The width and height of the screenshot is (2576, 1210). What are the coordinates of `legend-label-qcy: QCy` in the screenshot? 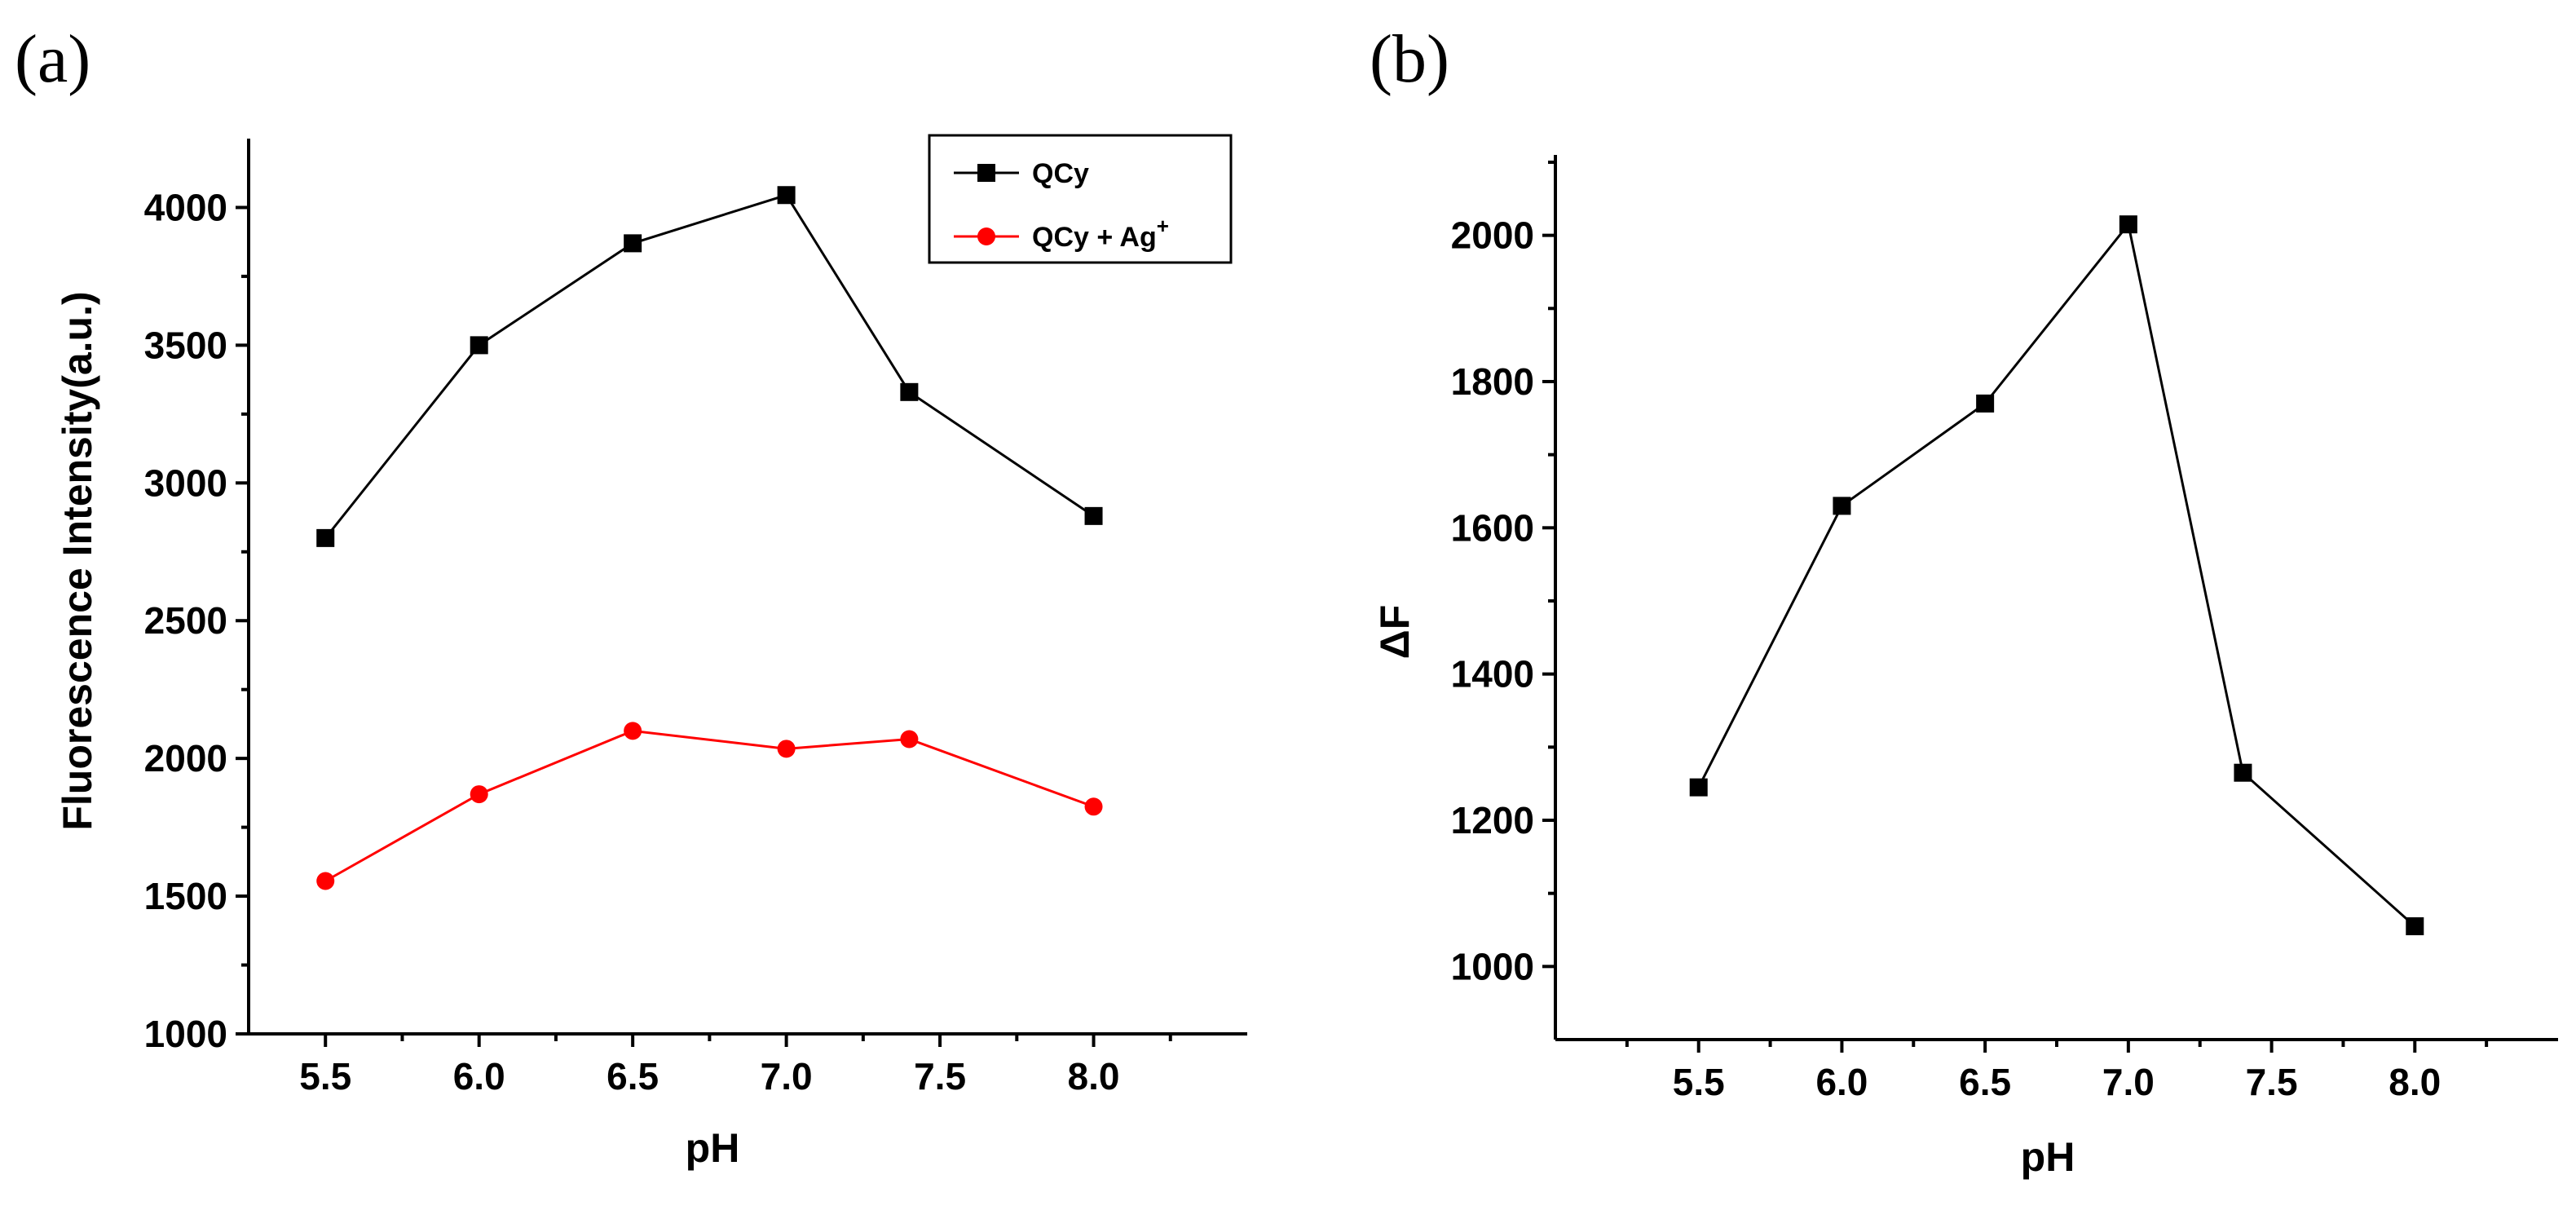 It's located at (1060, 173).